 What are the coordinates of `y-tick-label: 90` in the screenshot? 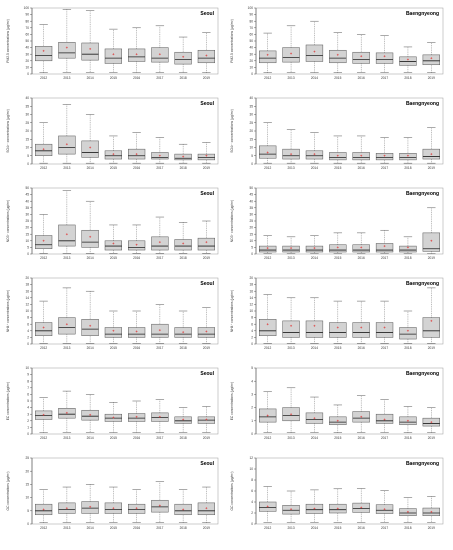 It's located at (27, 15).